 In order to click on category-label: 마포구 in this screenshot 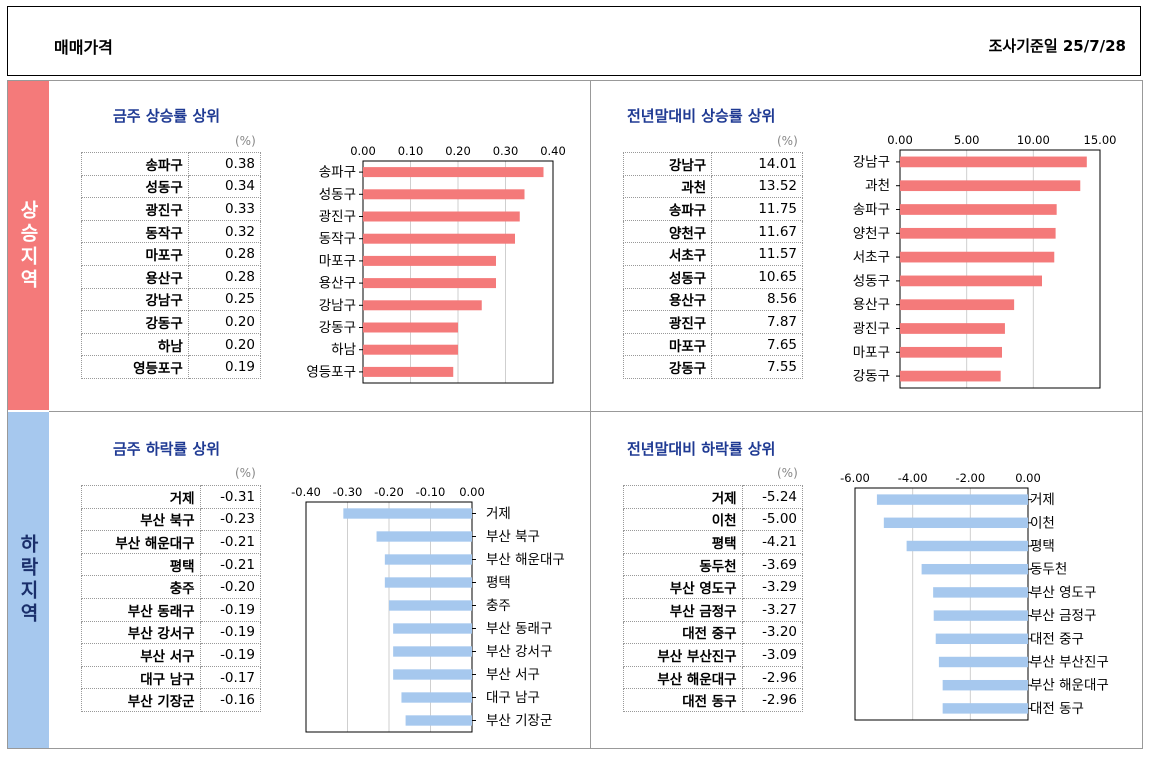, I will do `click(337, 261)`.